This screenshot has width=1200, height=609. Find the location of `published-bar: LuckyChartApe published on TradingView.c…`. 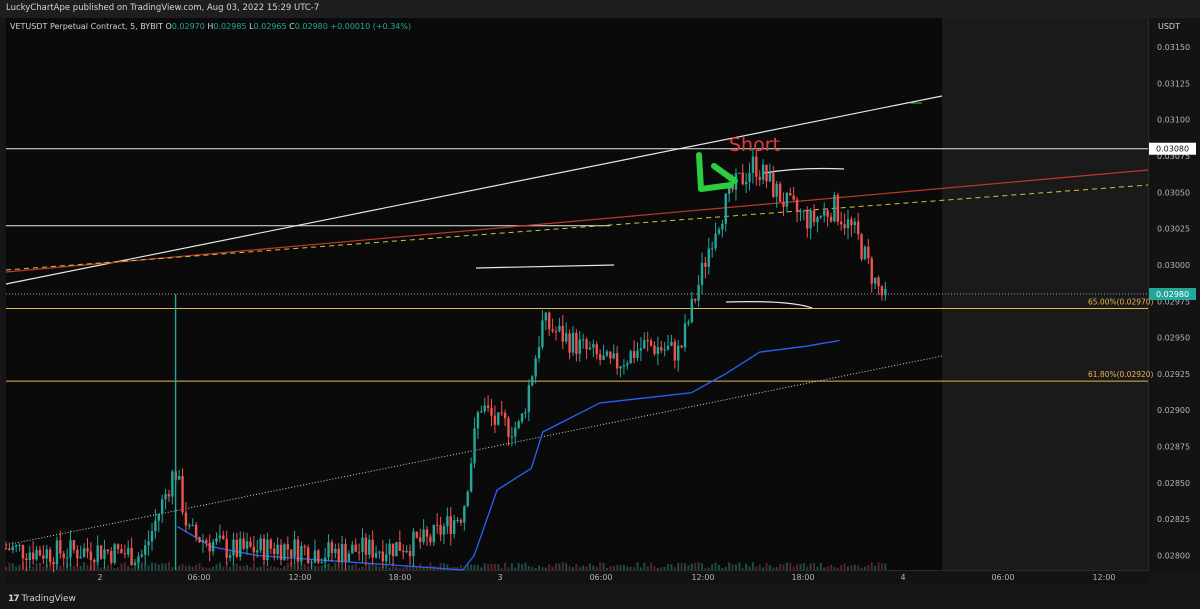

published-bar: LuckyChartApe published on TradingView.c… is located at coordinates (600, 9).